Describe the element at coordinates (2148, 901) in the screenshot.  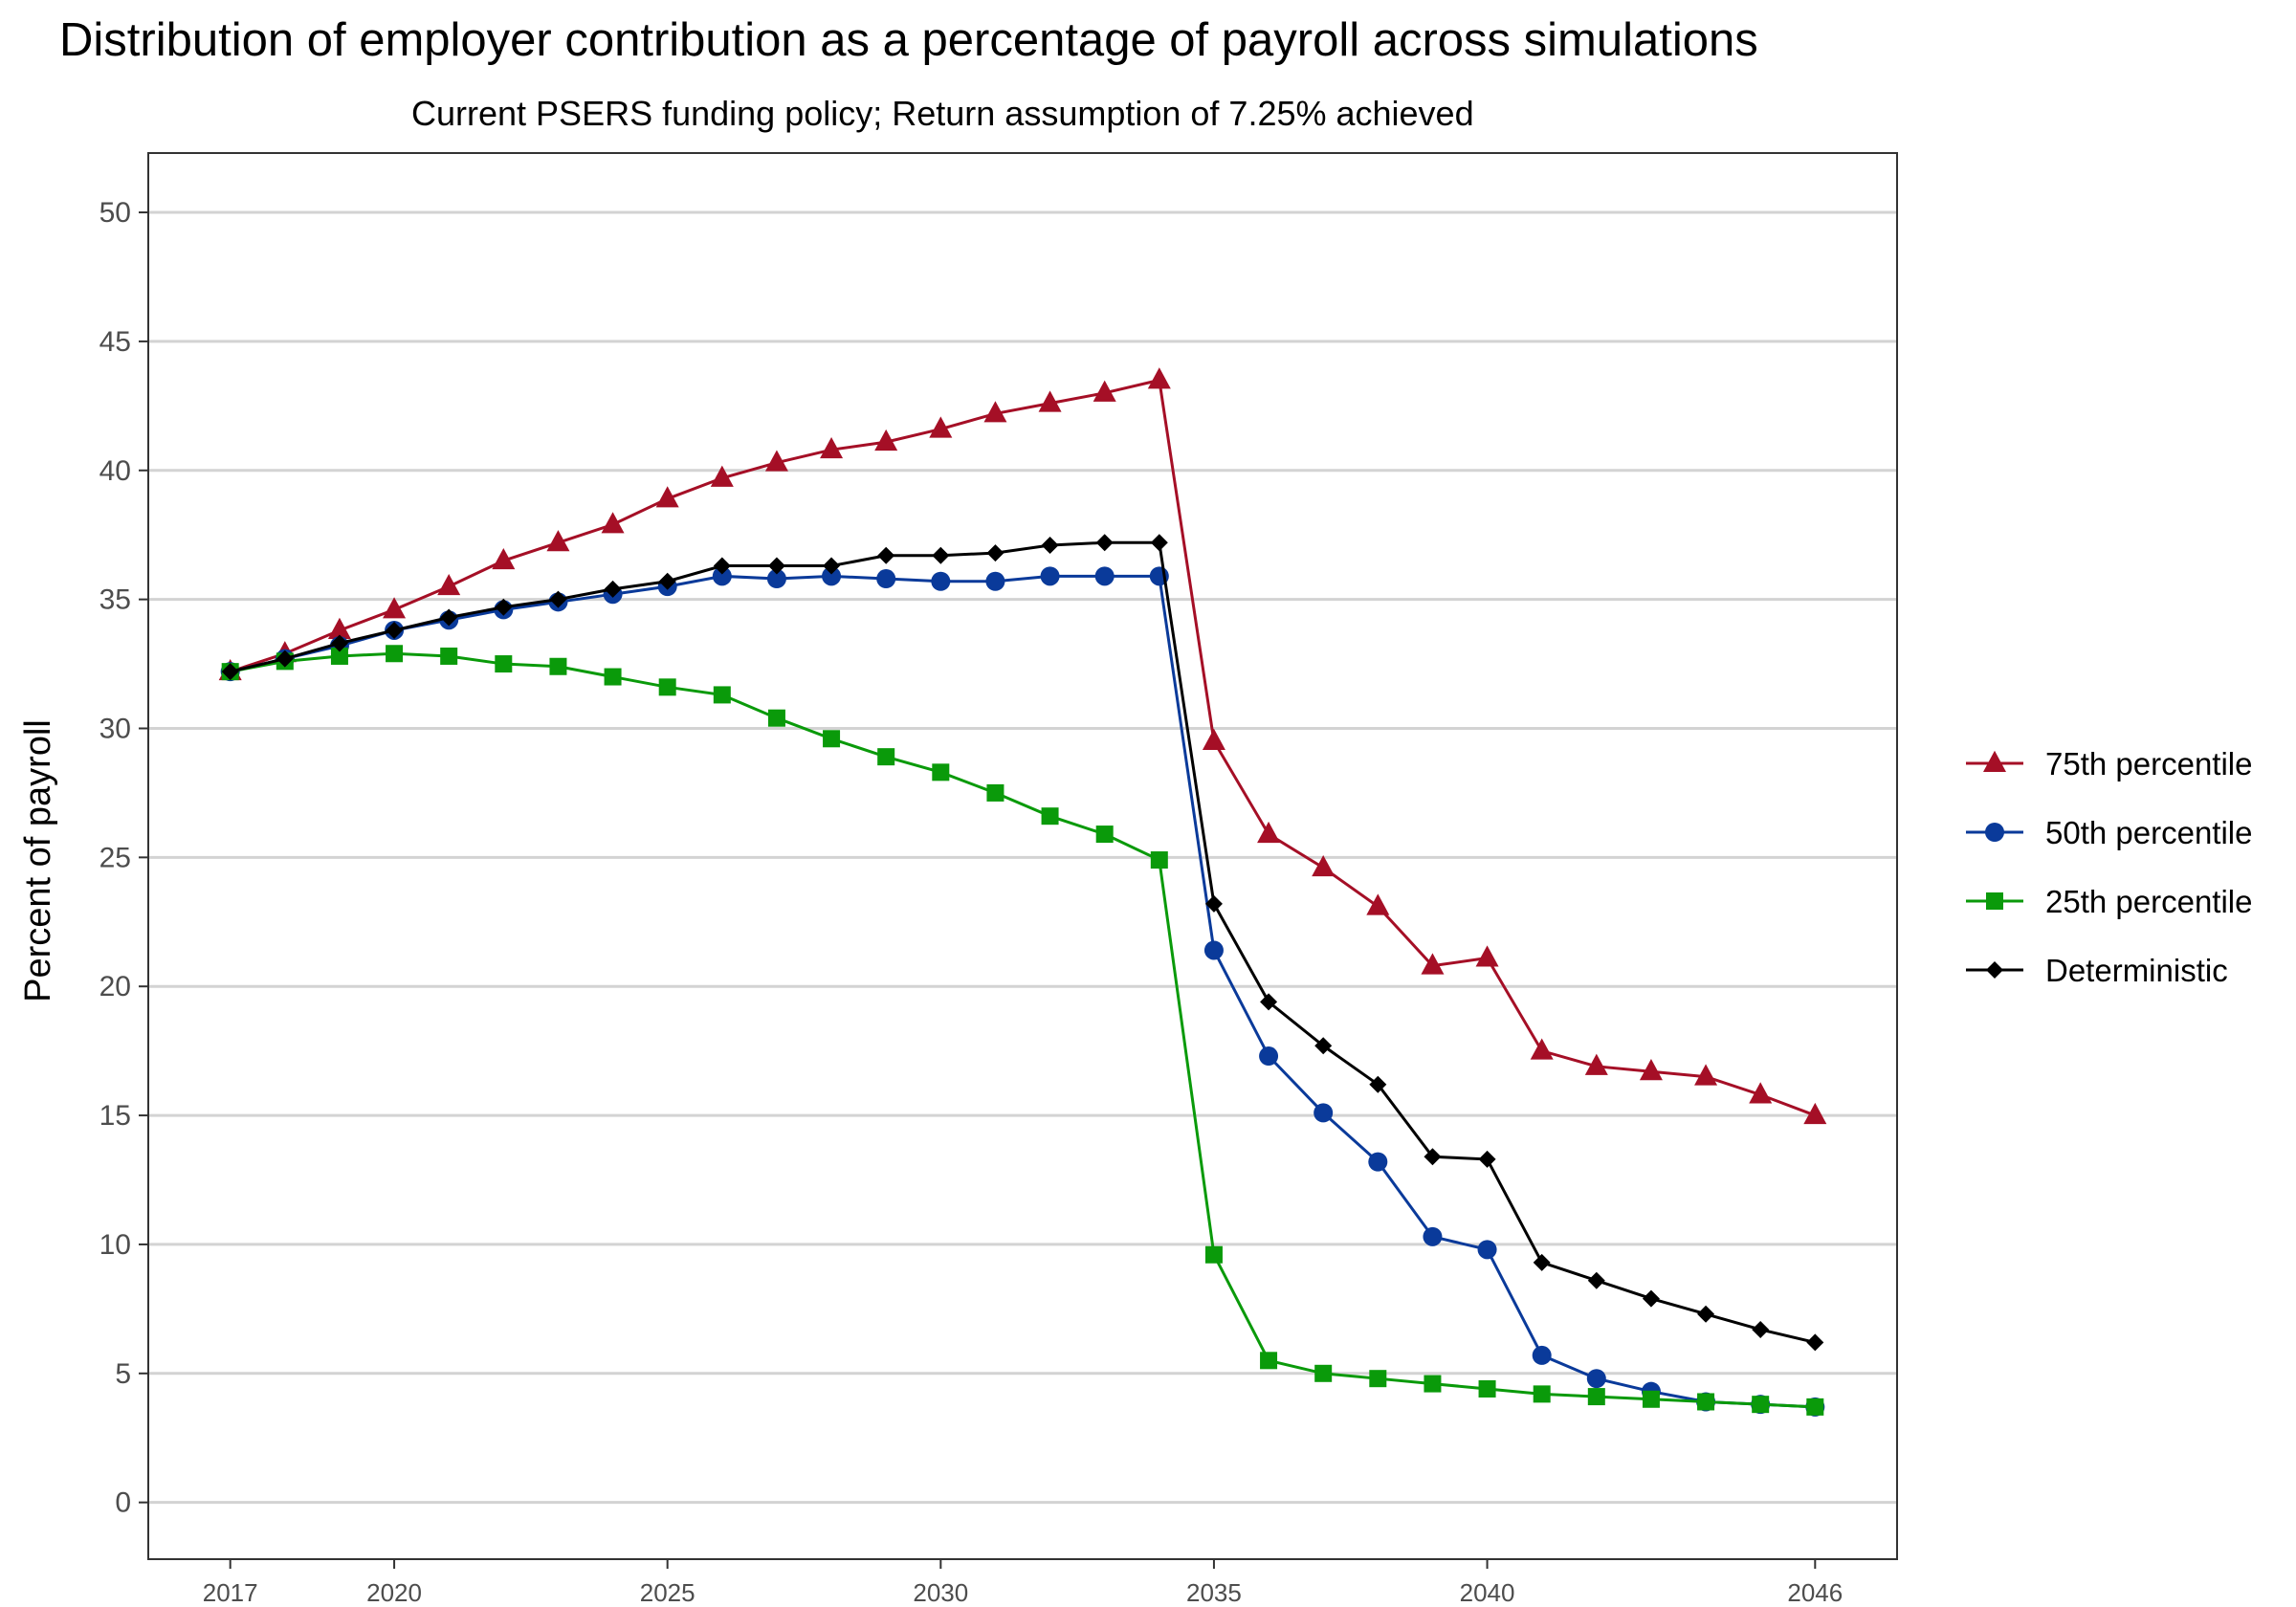
I see `legend-label: 25th percentile` at that location.